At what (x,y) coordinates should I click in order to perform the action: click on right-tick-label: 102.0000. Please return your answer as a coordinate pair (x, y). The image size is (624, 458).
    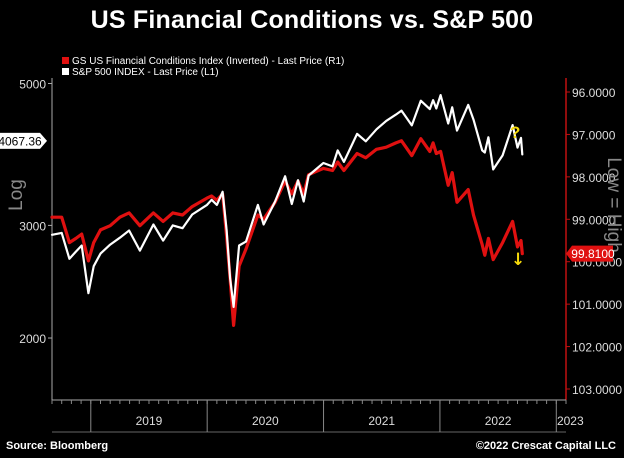
    Looking at the image, I should click on (597, 348).